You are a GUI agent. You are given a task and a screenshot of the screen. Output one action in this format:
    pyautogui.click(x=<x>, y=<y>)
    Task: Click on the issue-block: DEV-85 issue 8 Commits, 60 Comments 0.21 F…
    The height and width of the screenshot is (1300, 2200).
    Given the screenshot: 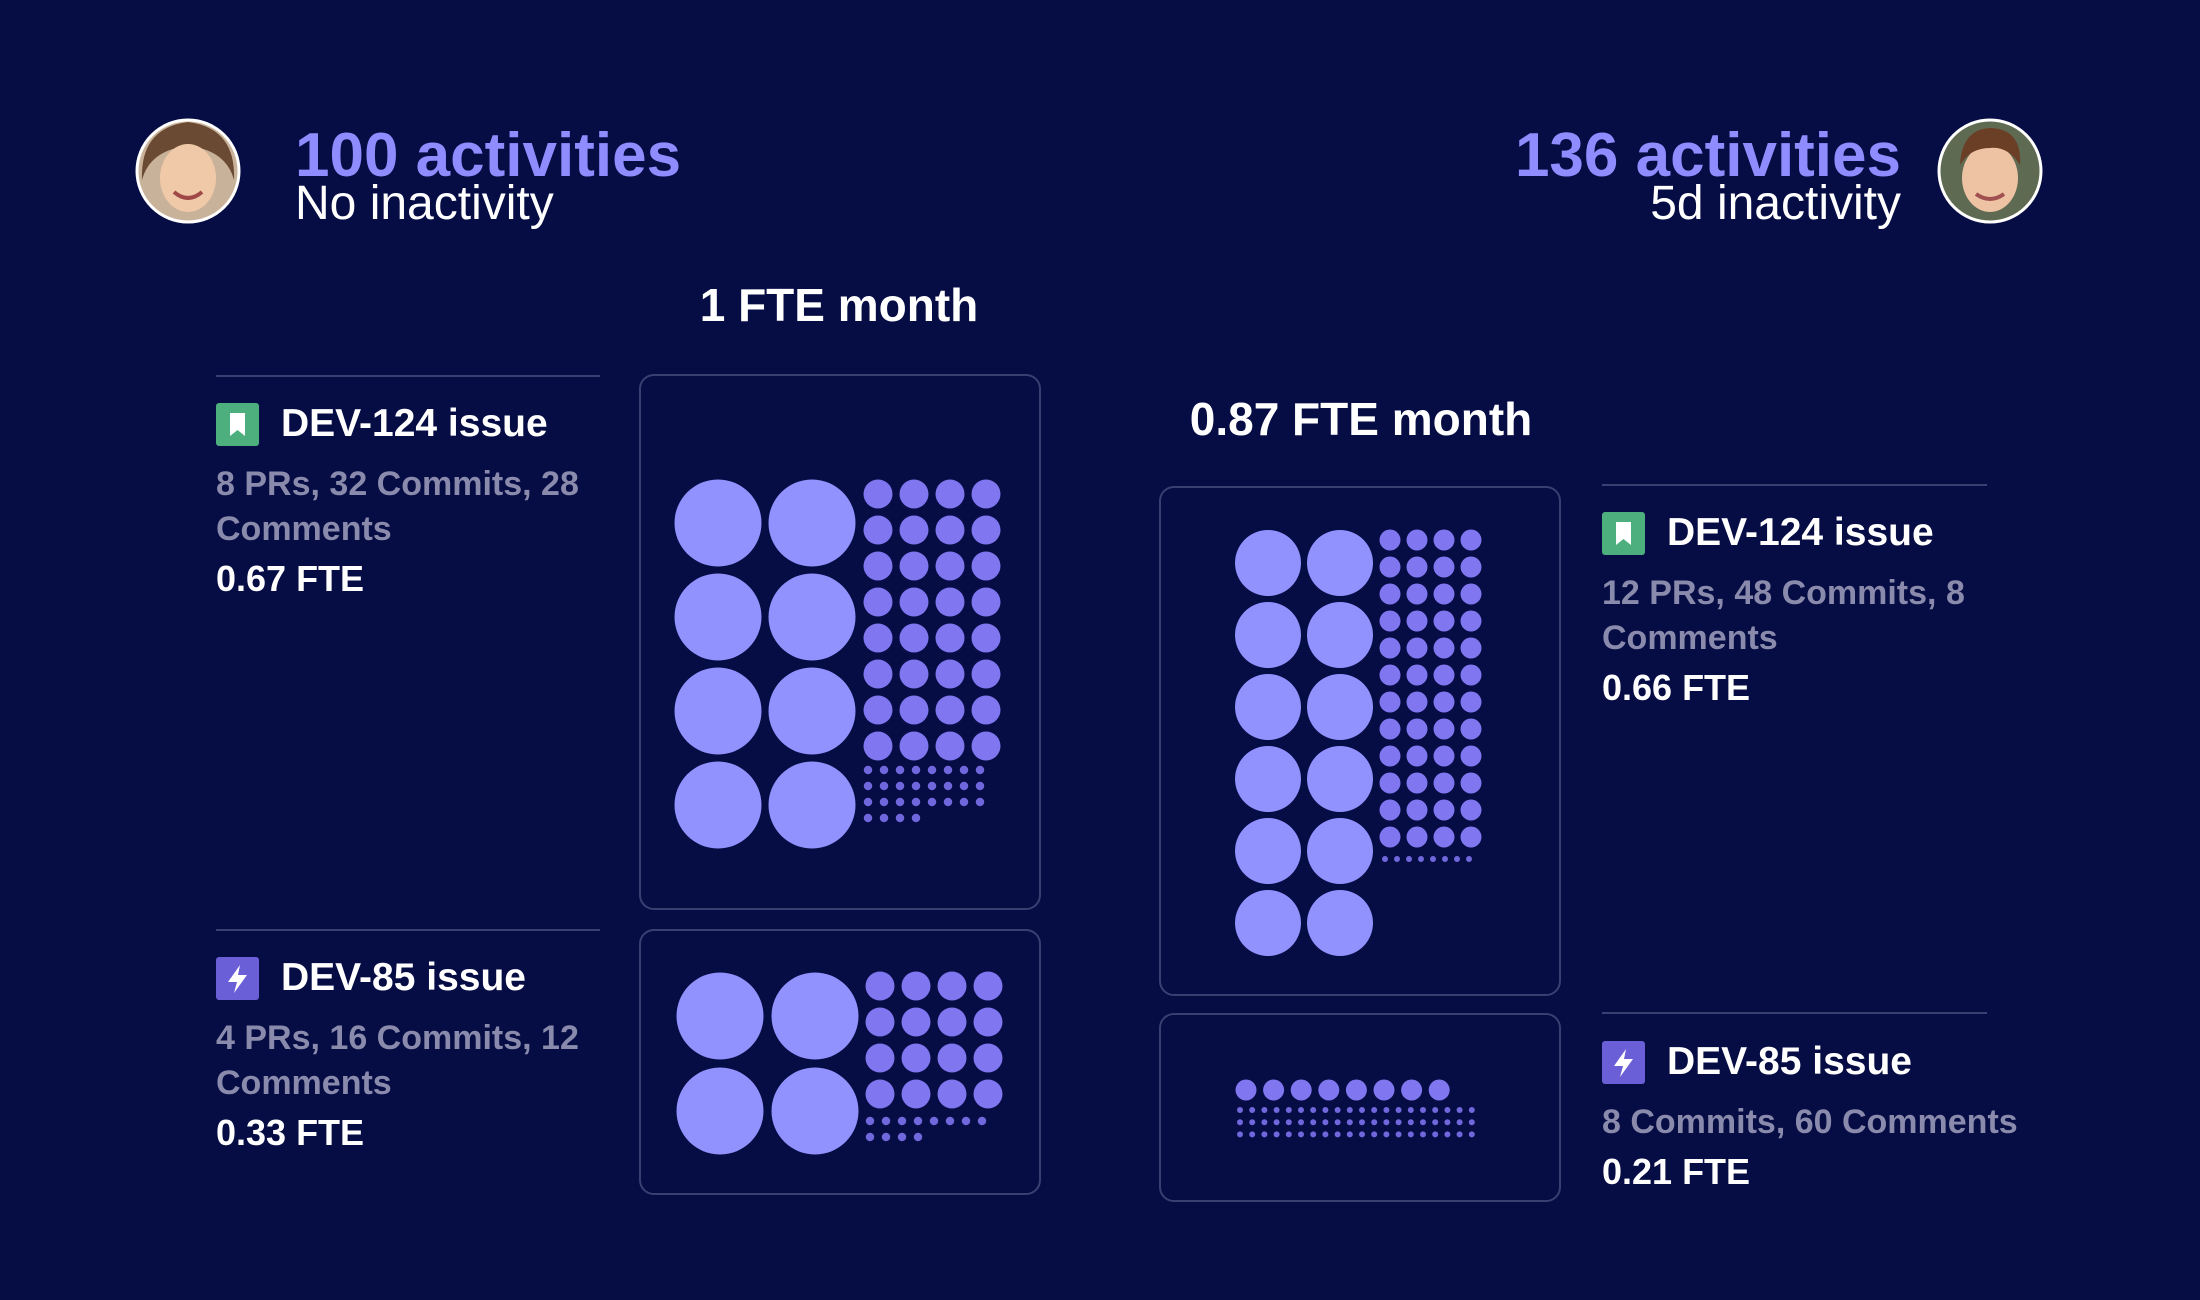 What is the action you would take?
    pyautogui.click(x=1872, y=1117)
    